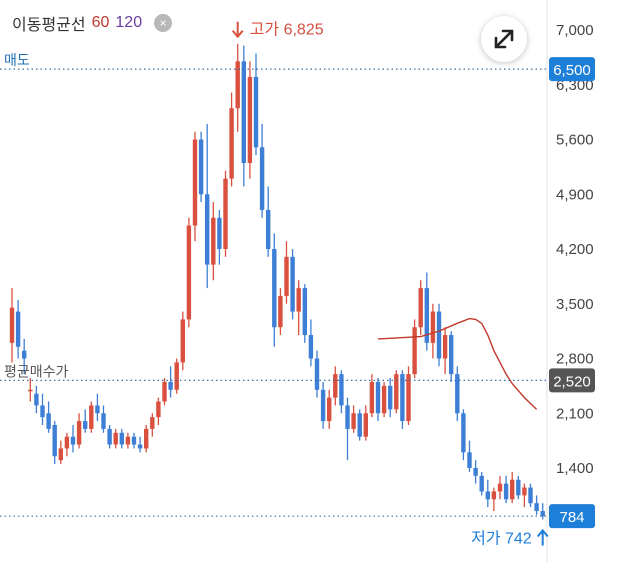 The height and width of the screenshot is (562, 640). What do you see at coordinates (501, 538) in the screenshot?
I see `low-price-label: 저가 742` at bounding box center [501, 538].